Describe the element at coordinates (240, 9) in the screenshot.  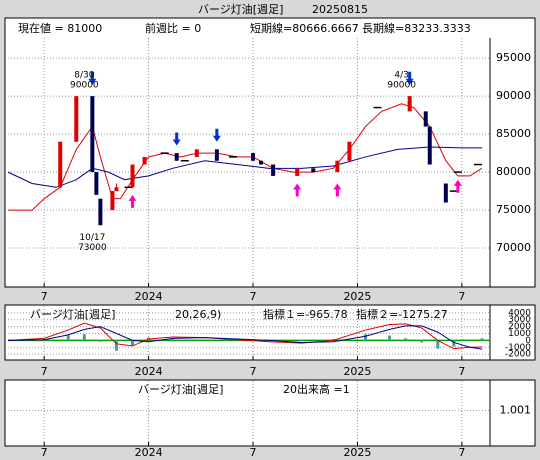
I see `chart-title: バージ灯油[週足]` at that location.